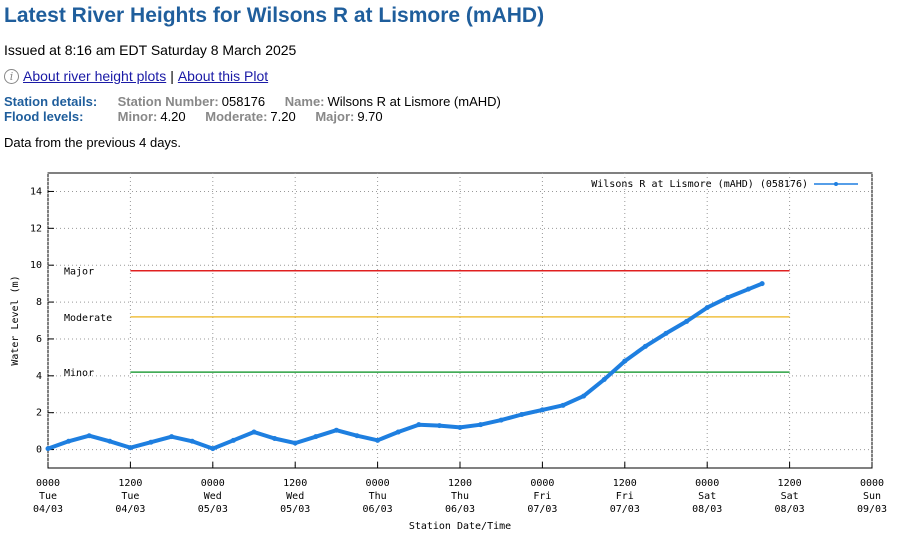 Image resolution: width=897 pixels, height=541 pixels. Describe the element at coordinates (39, 302) in the screenshot. I see `y-tick-label: 8` at that location.